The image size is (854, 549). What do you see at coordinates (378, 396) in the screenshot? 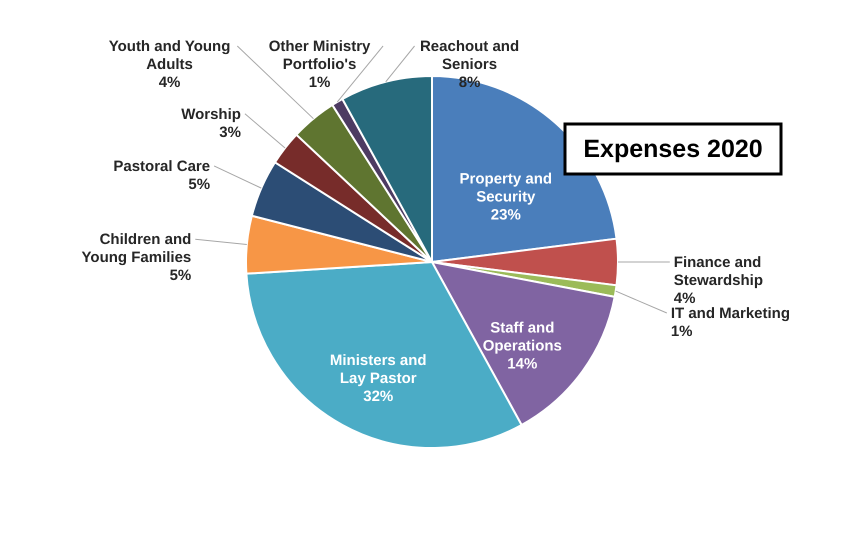
I see `data-label: 32%` at bounding box center [378, 396].